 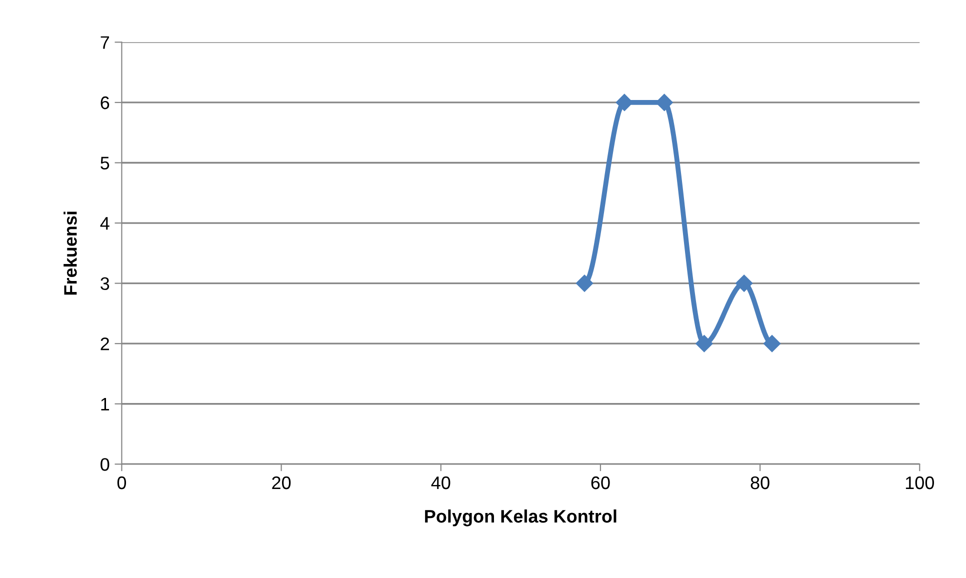 I want to click on y-axis-title: Frekuensi, so click(x=70, y=253).